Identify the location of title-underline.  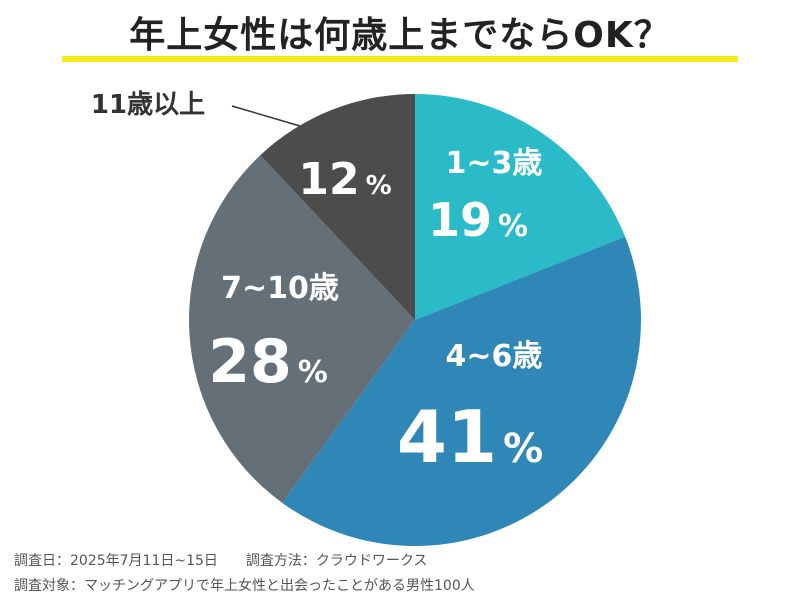
(400, 59).